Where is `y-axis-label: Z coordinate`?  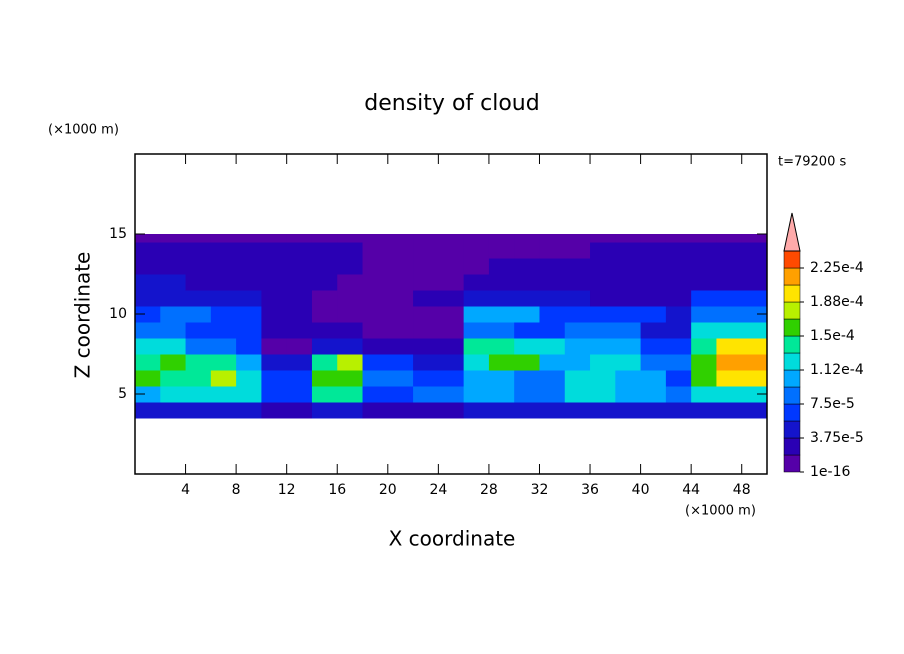 y-axis-label: Z coordinate is located at coordinates (83, 315).